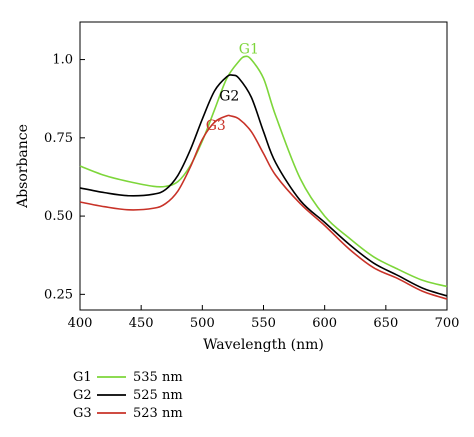 The width and height of the screenshot is (474, 437). I want to click on legend-value: 525 nm, so click(158, 395).